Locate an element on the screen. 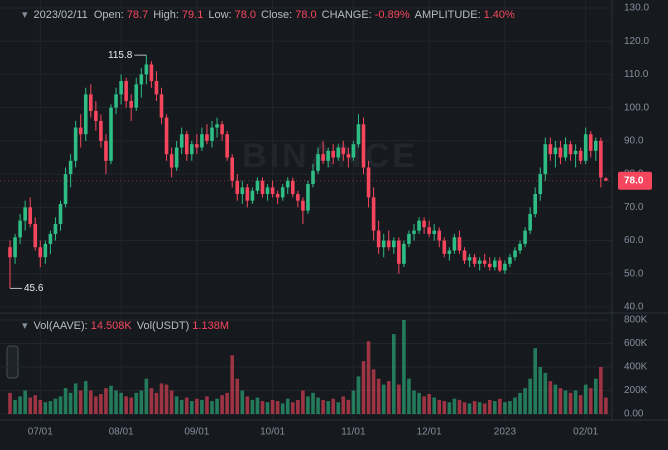  y-tick-label: 120.0 is located at coordinates (636, 41).